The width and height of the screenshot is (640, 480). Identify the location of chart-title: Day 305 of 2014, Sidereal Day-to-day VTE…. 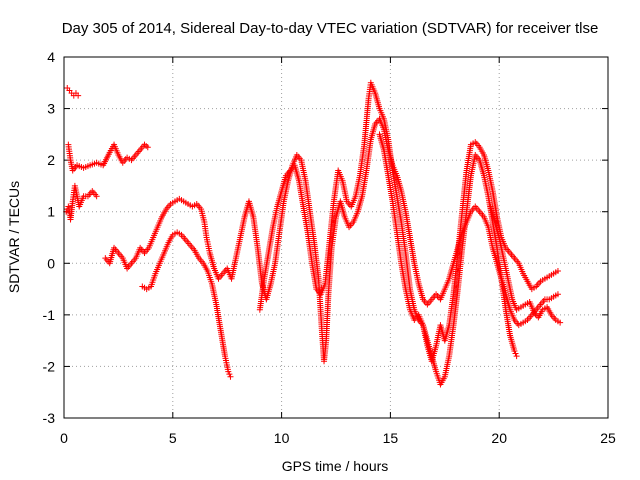
(330, 28).